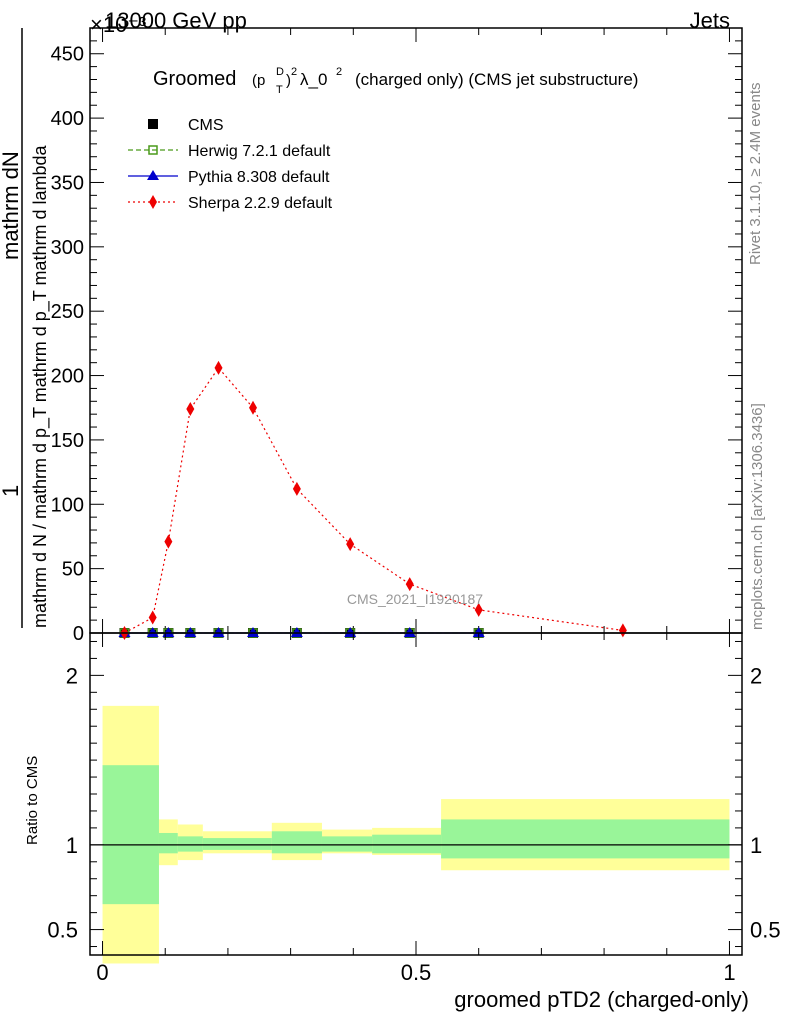 Image resolution: width=786 pixels, height=1024 pixels. I want to click on process-label: Jets, so click(710, 20).